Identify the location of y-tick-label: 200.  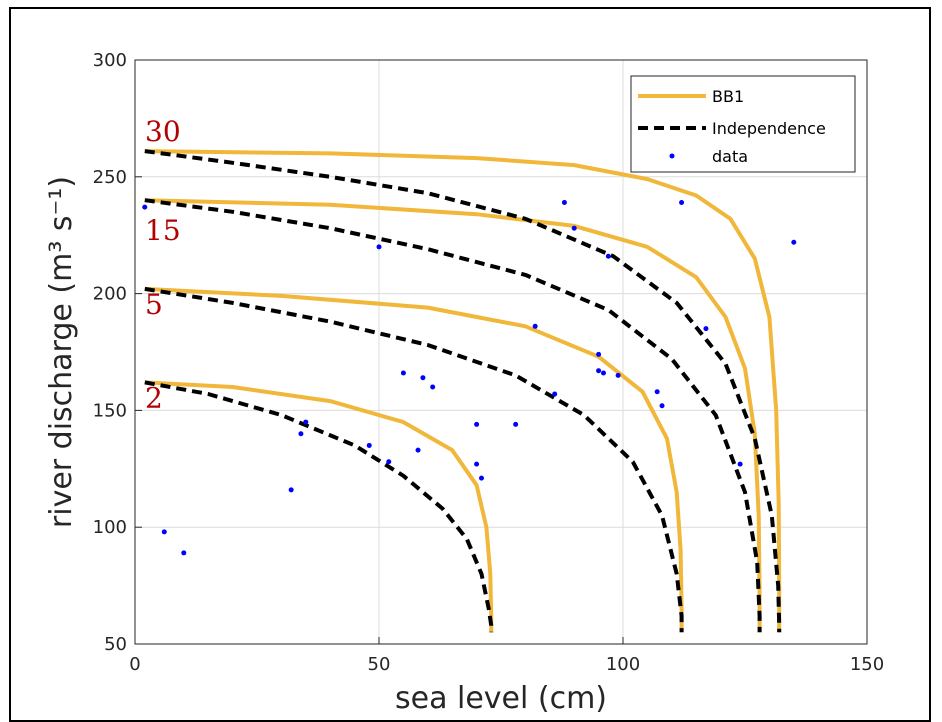
(110, 294).